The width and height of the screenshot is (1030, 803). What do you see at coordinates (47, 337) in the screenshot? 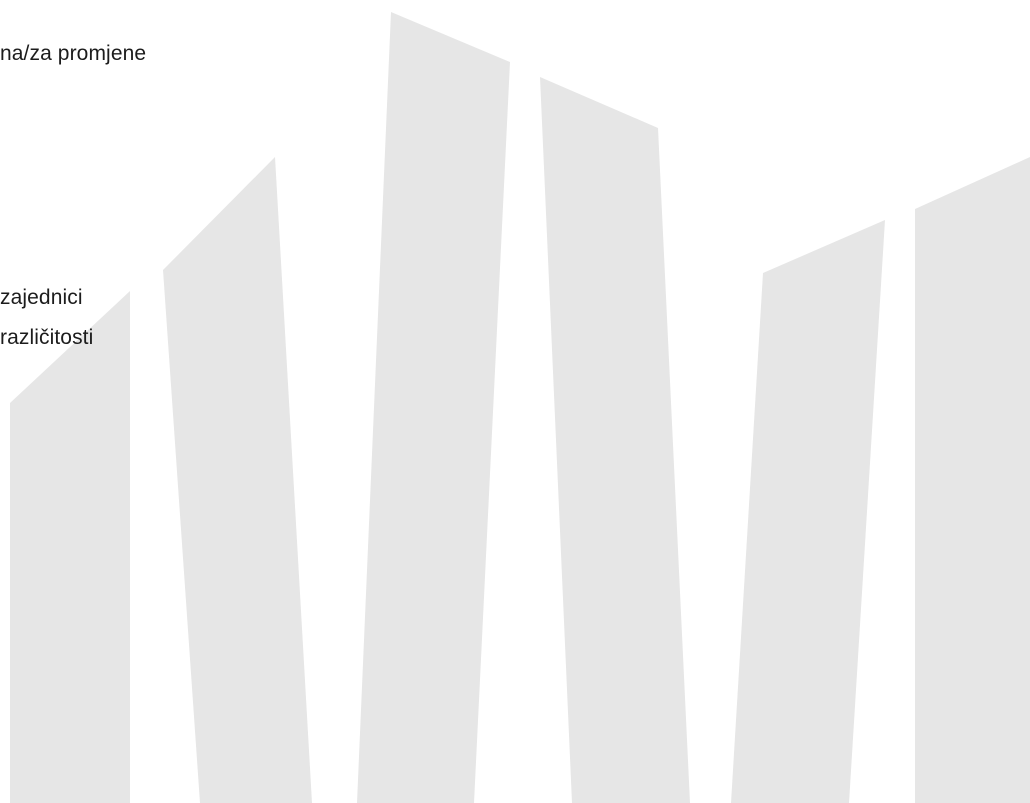
I see `text-line-razlicitosti: različitosti` at bounding box center [47, 337].